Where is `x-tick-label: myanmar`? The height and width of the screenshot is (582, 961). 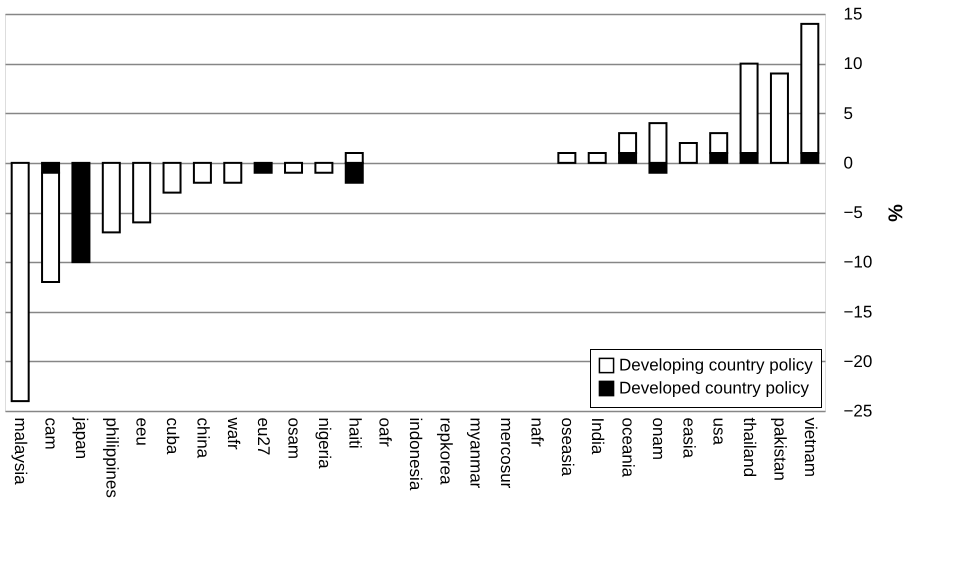
x-tick-label: myanmar is located at coordinates (476, 453).